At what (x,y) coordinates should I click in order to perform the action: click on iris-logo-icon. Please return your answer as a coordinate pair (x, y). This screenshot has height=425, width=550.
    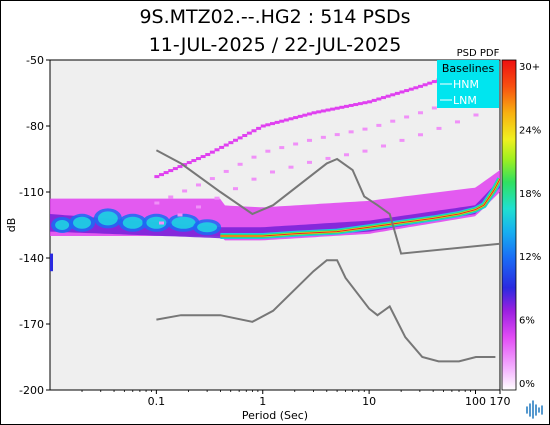
    Looking at the image, I should click on (534, 409).